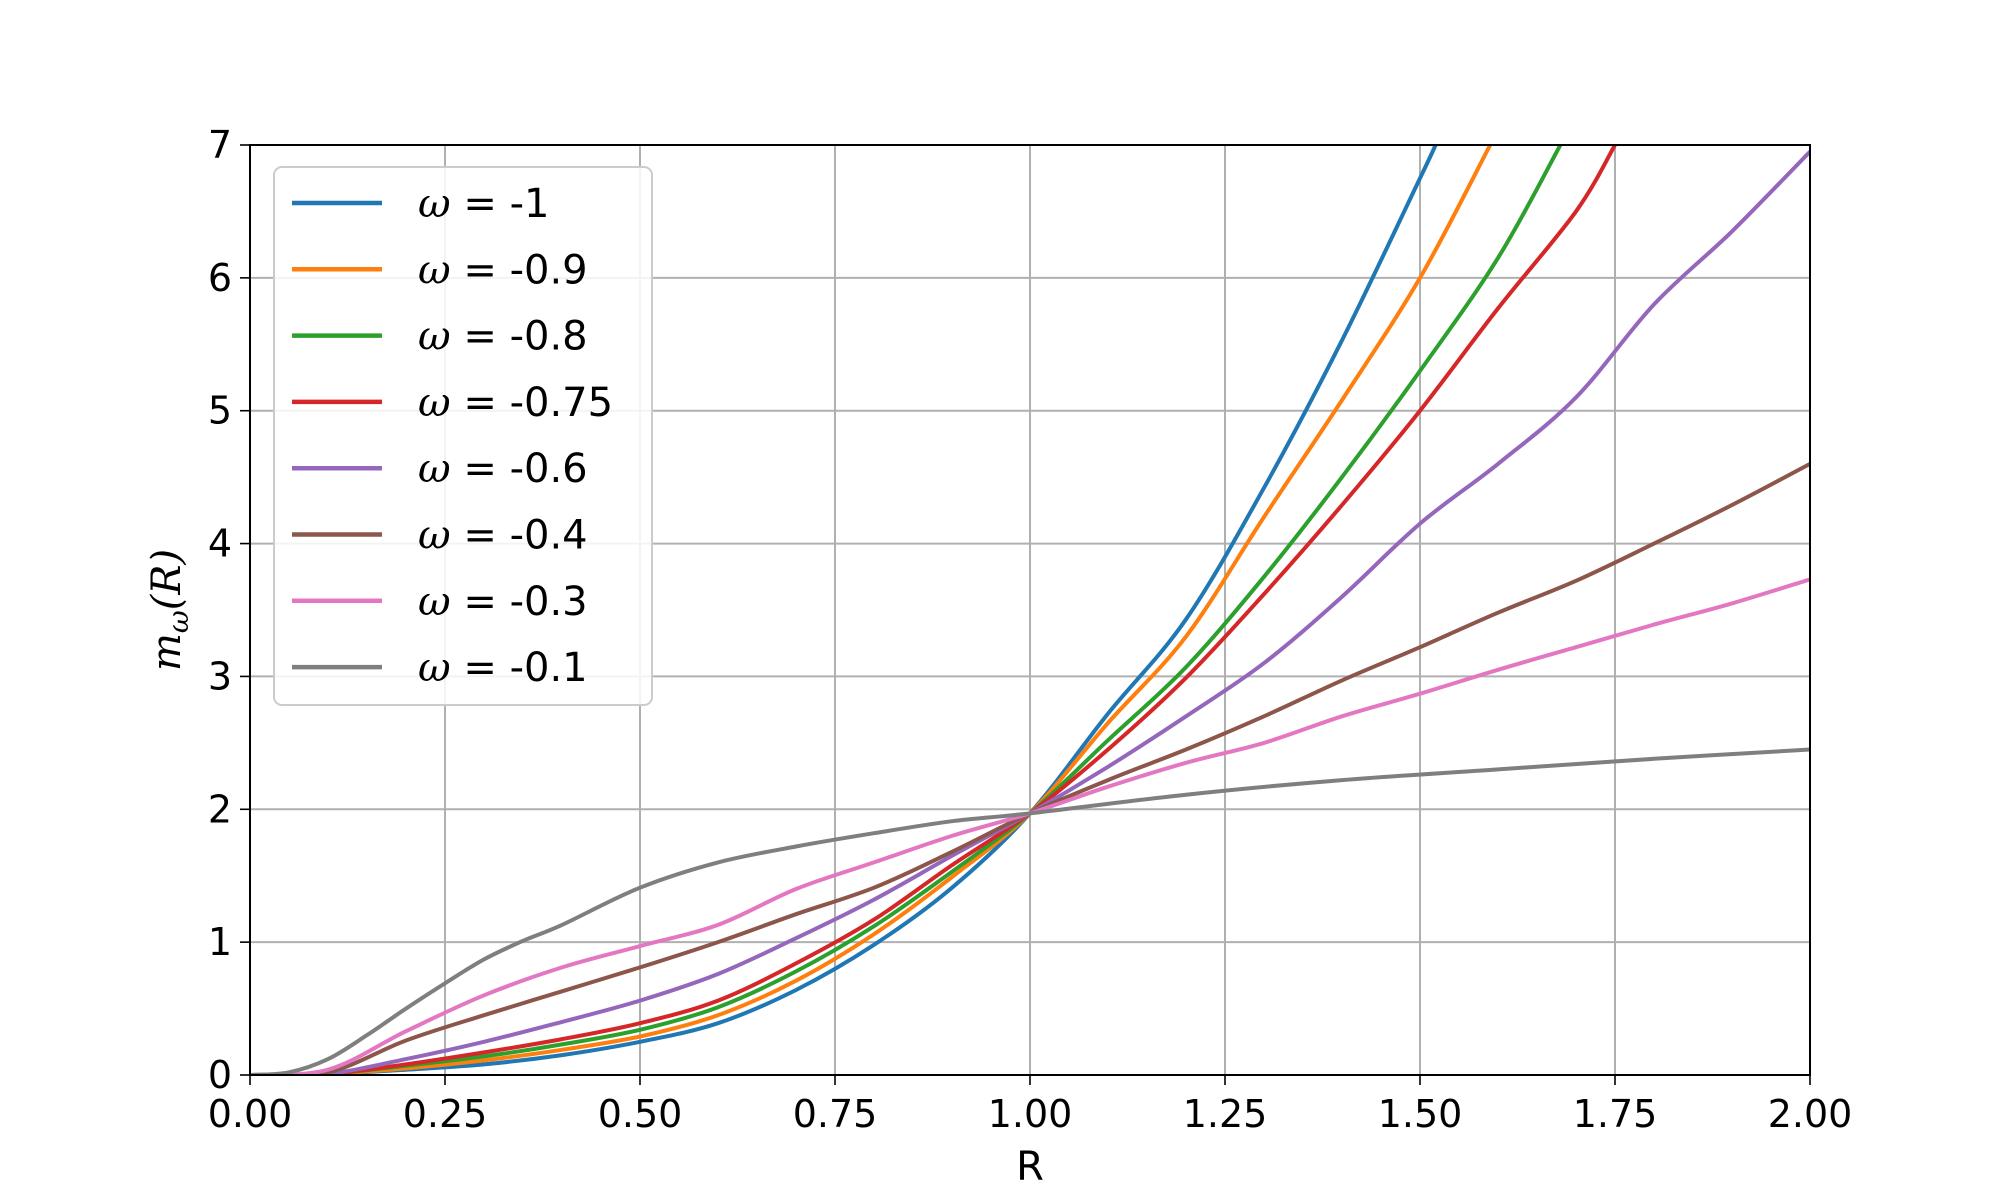 This screenshot has width=2000, height=1200. I want to click on legend-value: = -0.75, so click(532, 403).